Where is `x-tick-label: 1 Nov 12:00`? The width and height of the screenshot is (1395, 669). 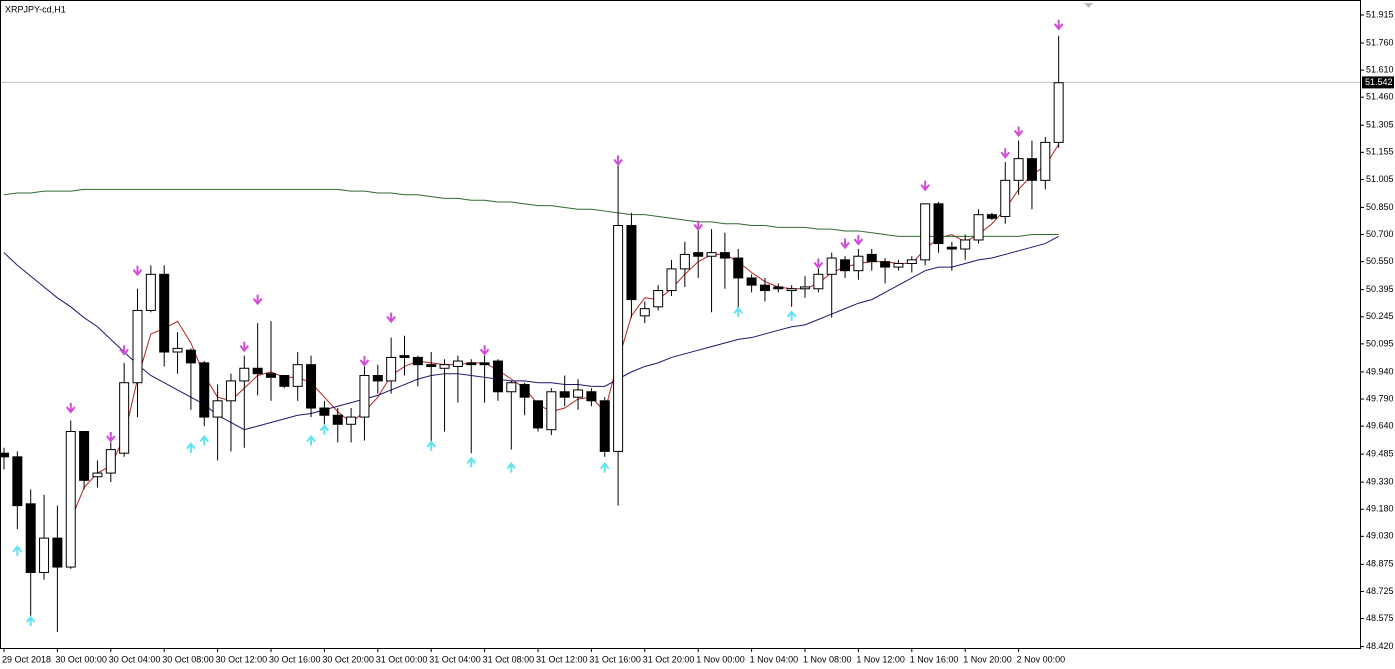
x-tick-label: 1 Nov 12:00 is located at coordinates (880, 659).